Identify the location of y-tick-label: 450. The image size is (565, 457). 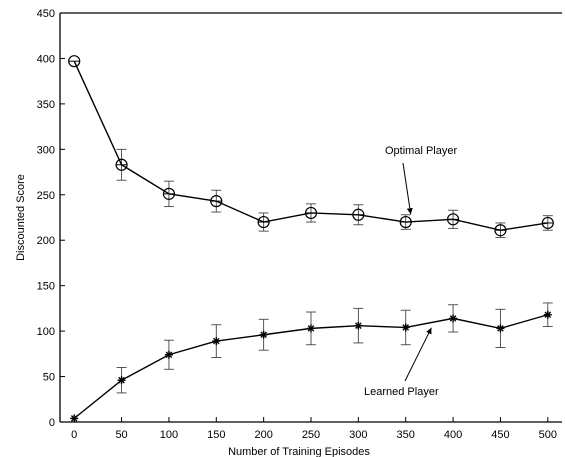
(46, 14).